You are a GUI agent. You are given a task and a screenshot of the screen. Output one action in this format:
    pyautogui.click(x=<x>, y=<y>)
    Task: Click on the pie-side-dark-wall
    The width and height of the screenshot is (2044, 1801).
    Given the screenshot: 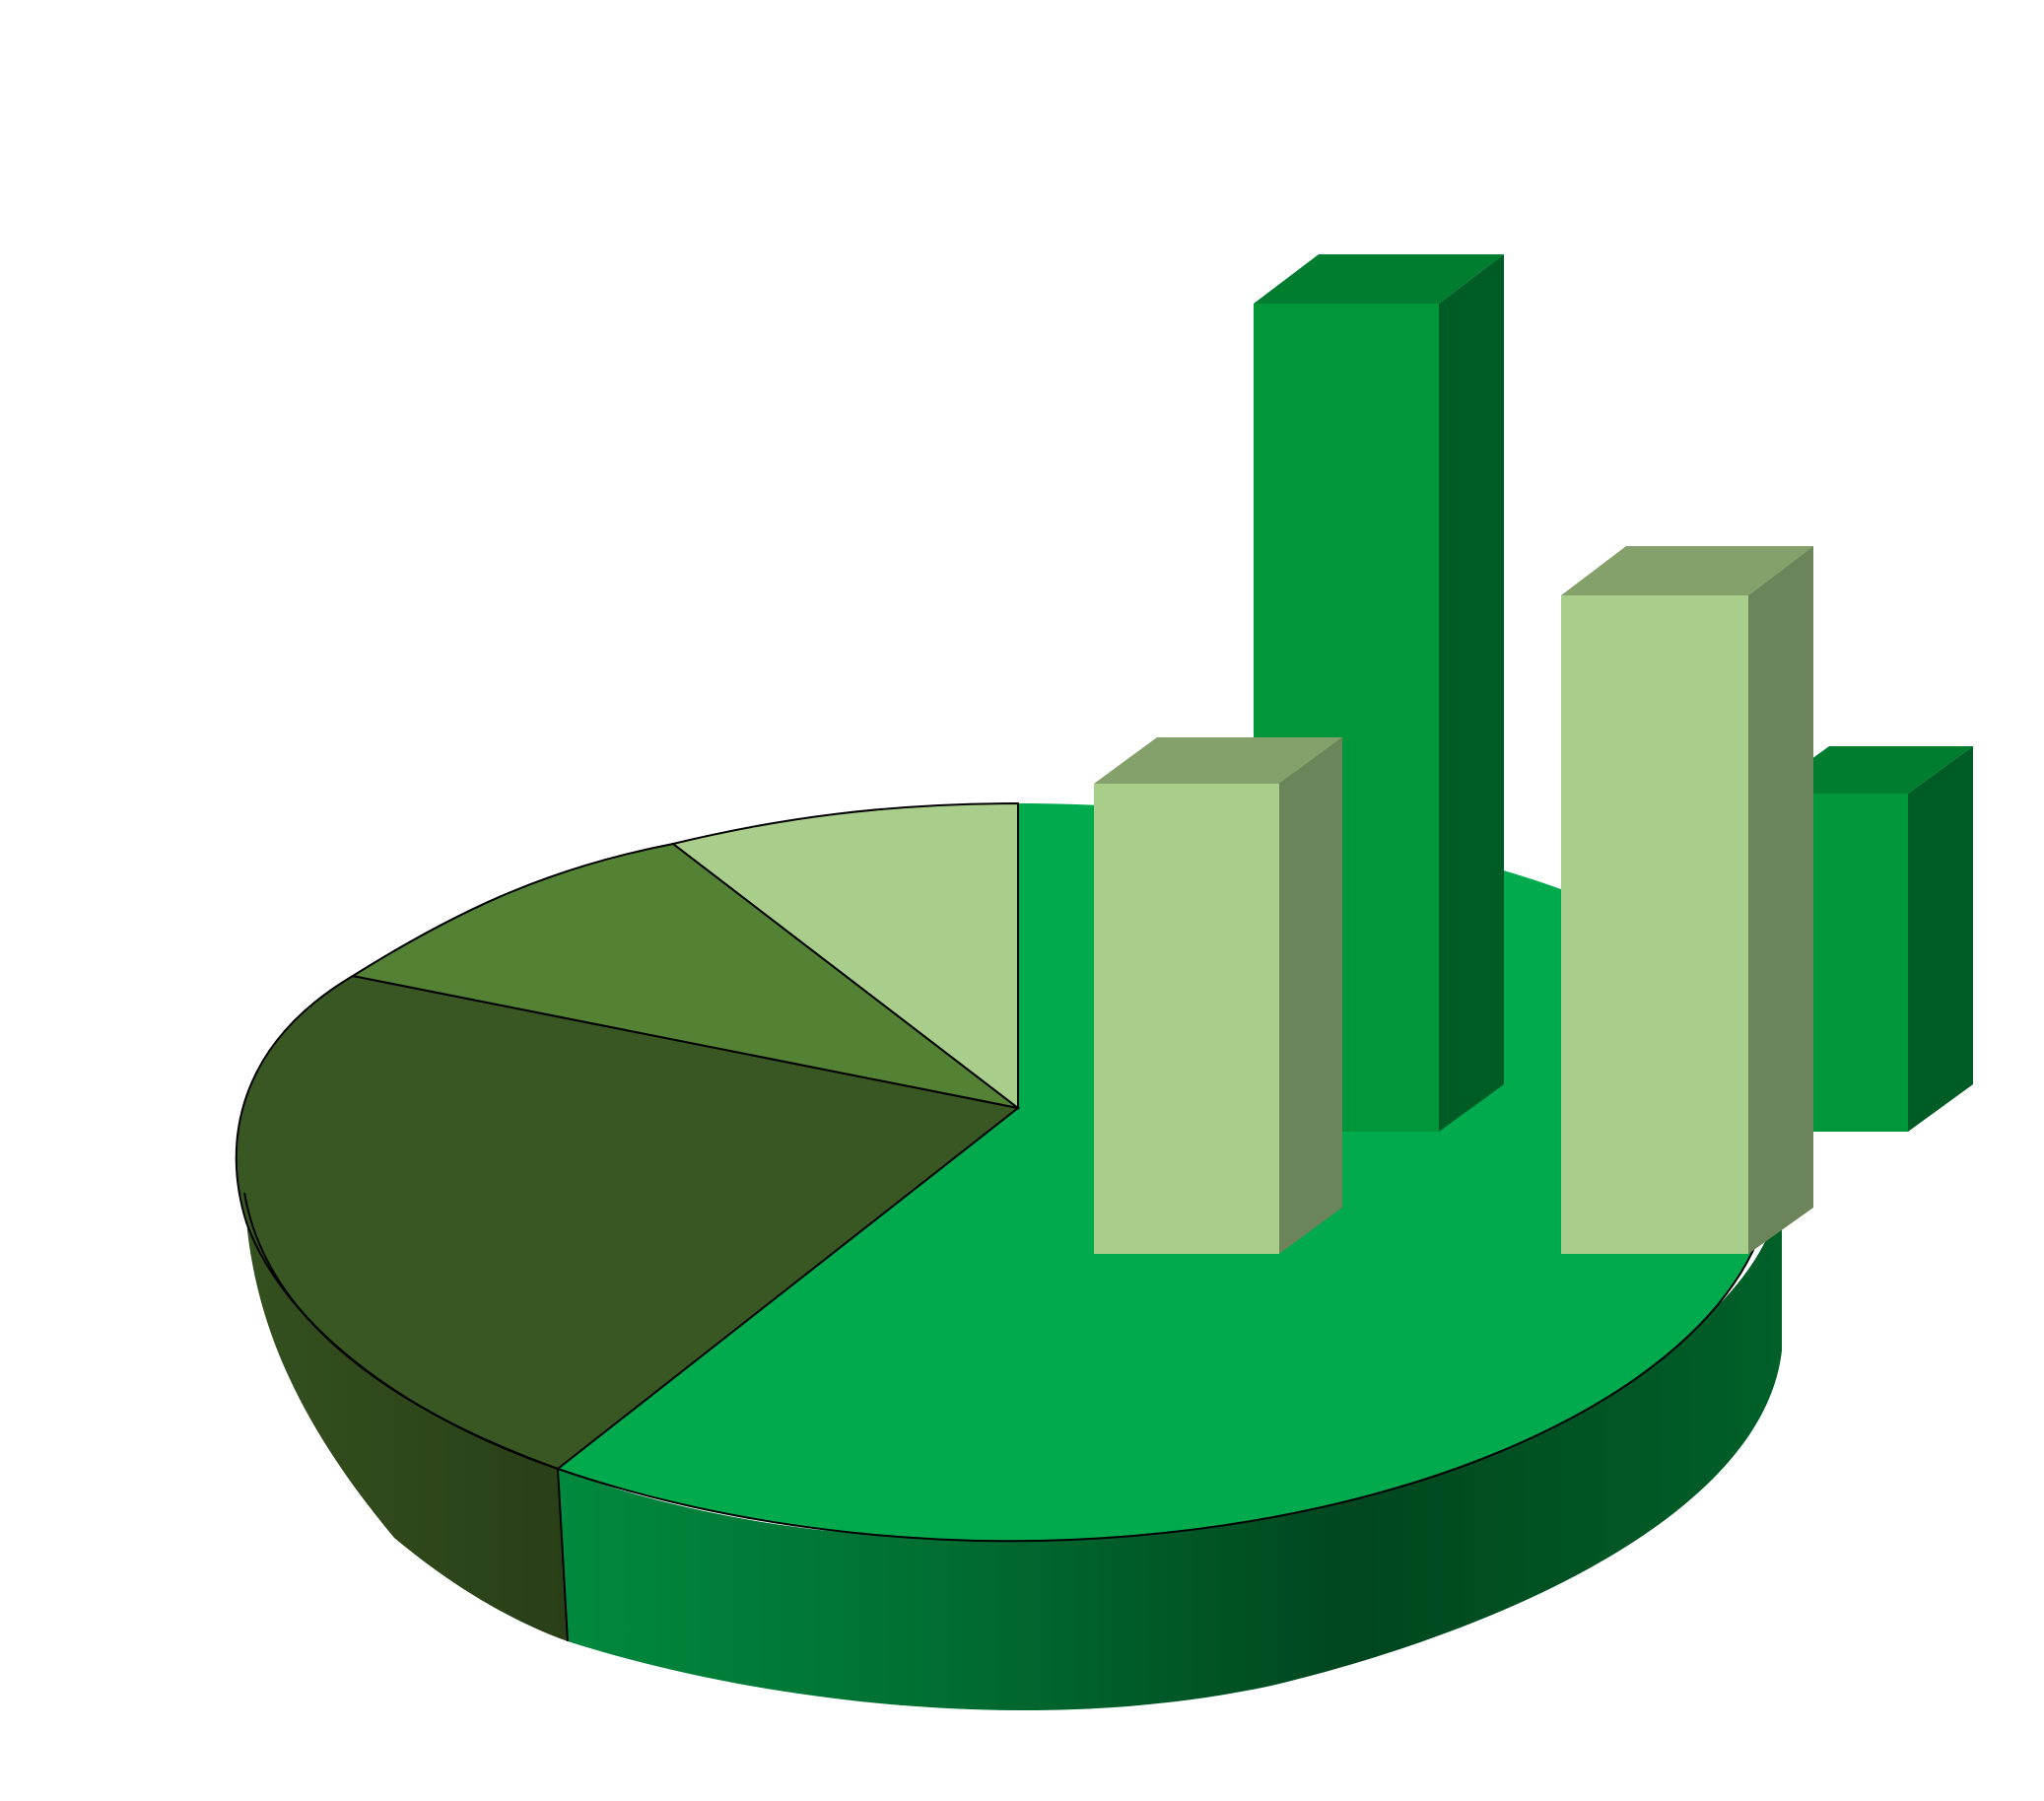 What is the action you would take?
    pyautogui.click(x=406, y=1412)
    